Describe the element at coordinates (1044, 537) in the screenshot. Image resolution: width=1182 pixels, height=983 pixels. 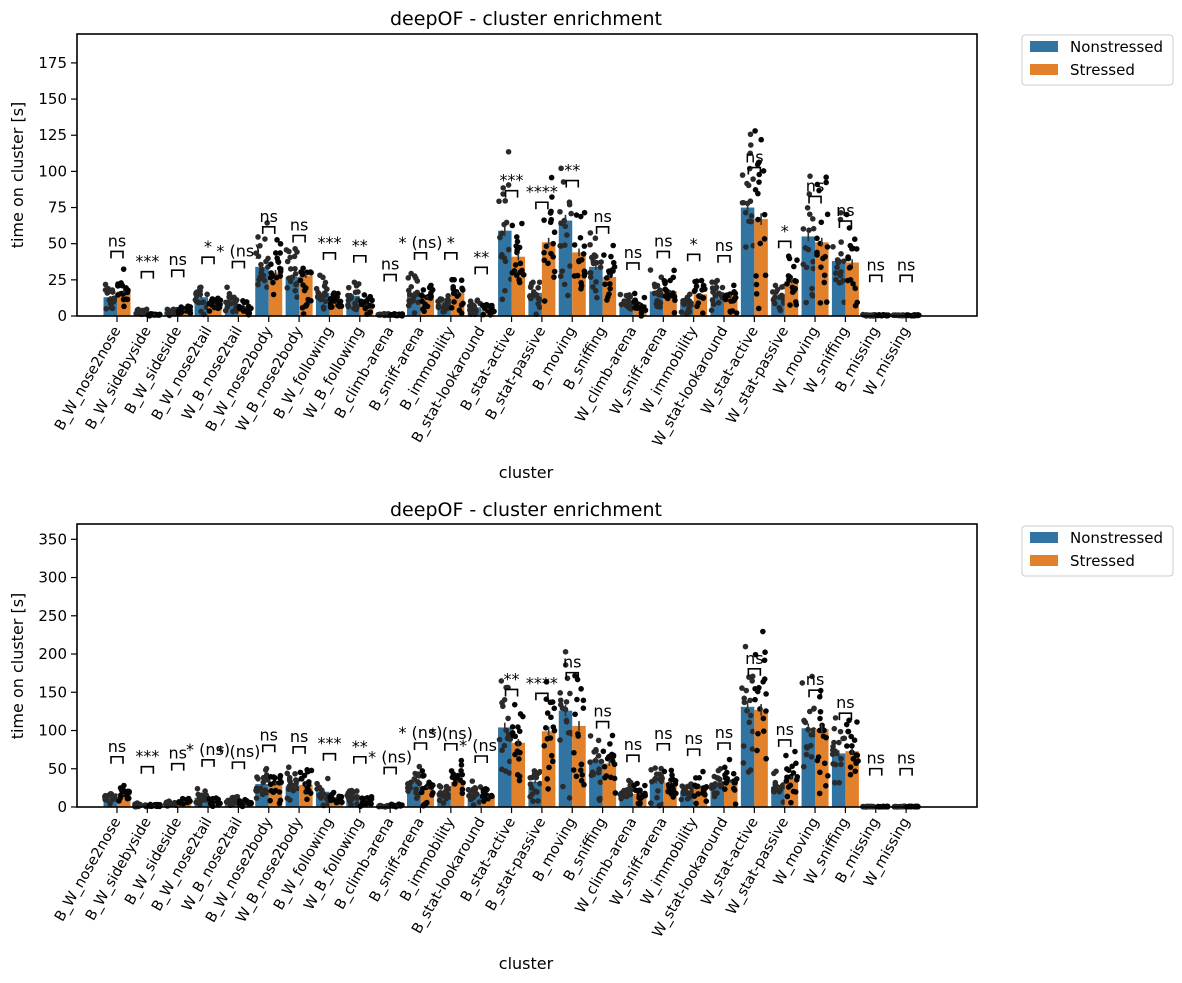
I see `legend-swatch-nonstressed` at that location.